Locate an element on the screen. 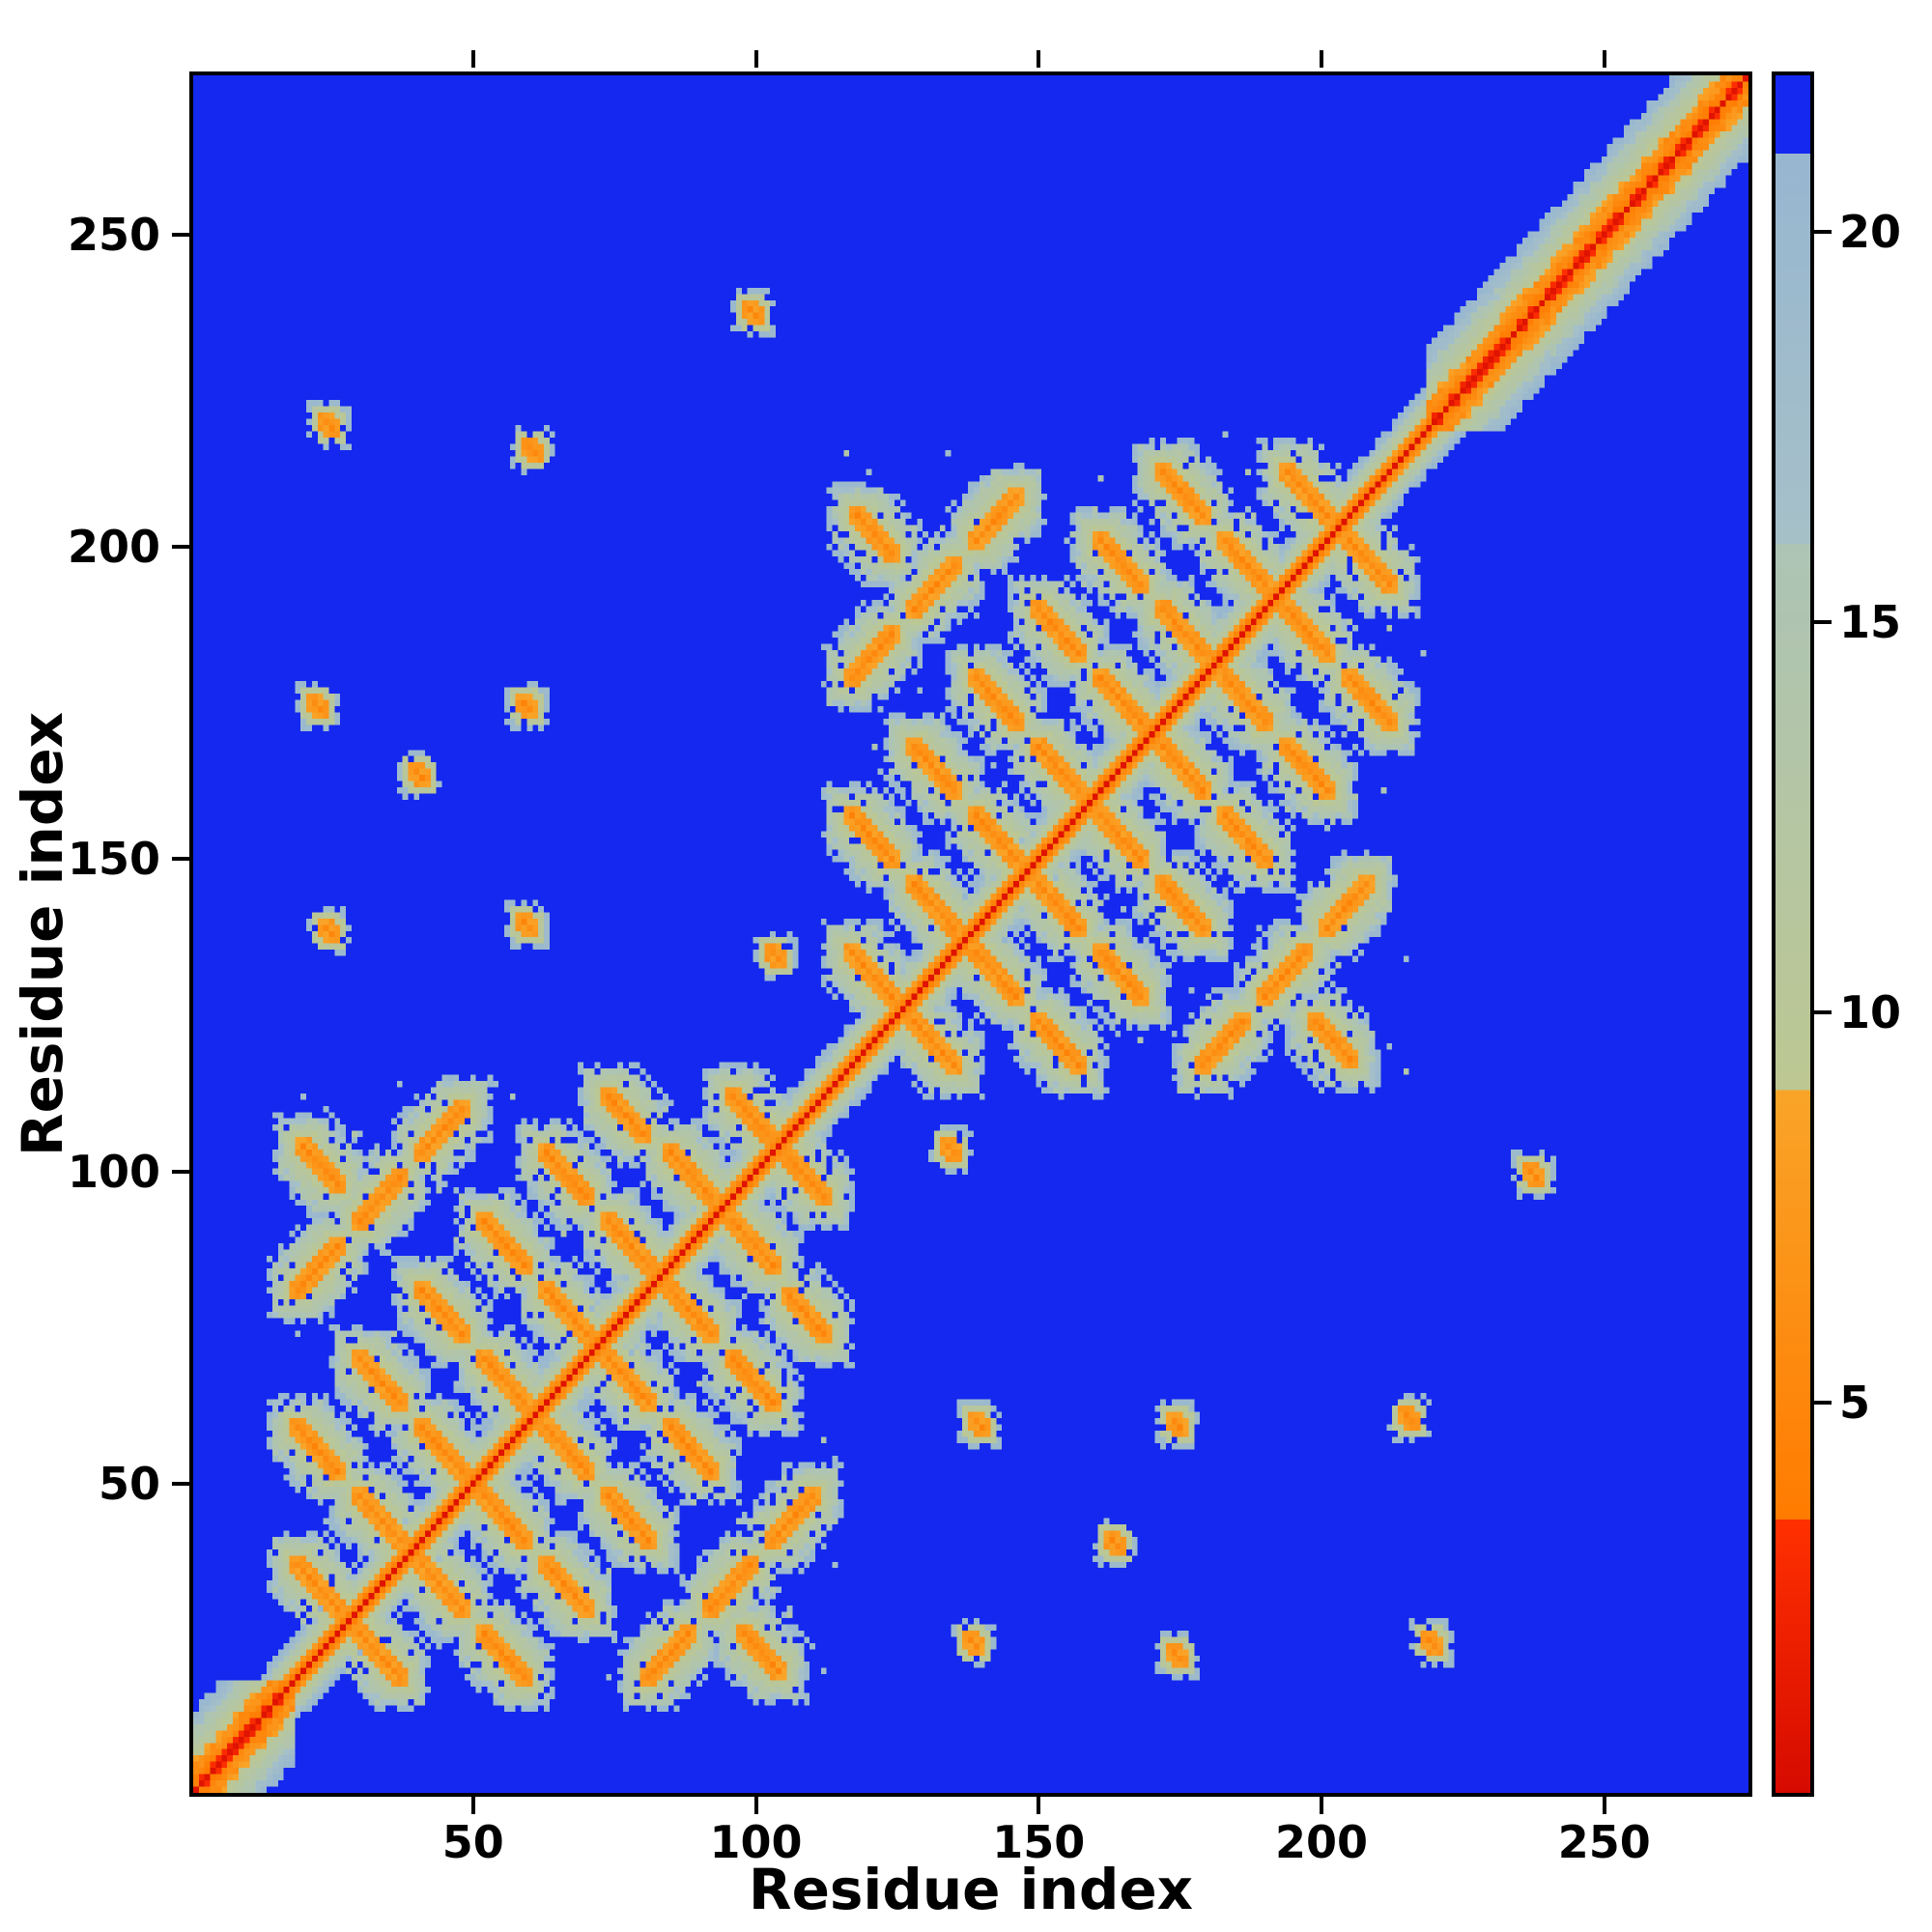 The image size is (1932, 1932). colorbar-tick-label: 5 is located at coordinates (1855, 1402).